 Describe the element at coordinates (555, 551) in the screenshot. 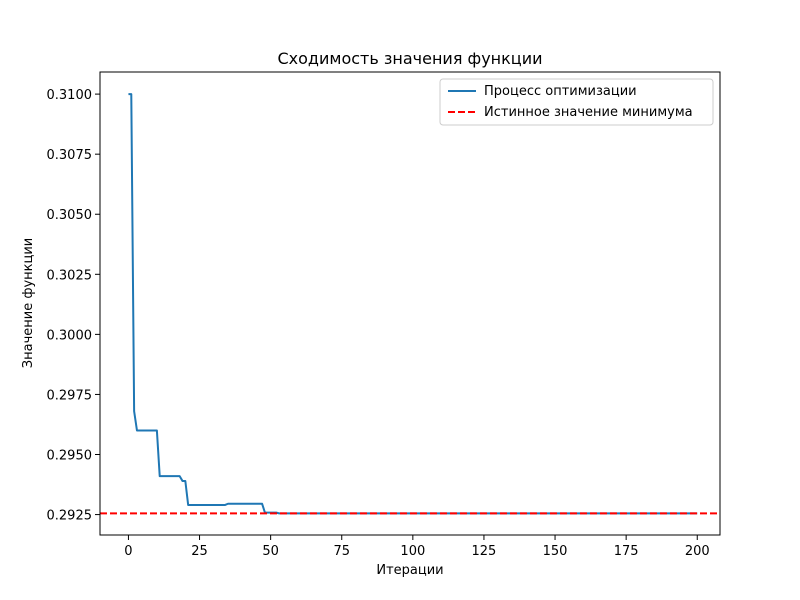

I see `x-tick-label: 150` at that location.